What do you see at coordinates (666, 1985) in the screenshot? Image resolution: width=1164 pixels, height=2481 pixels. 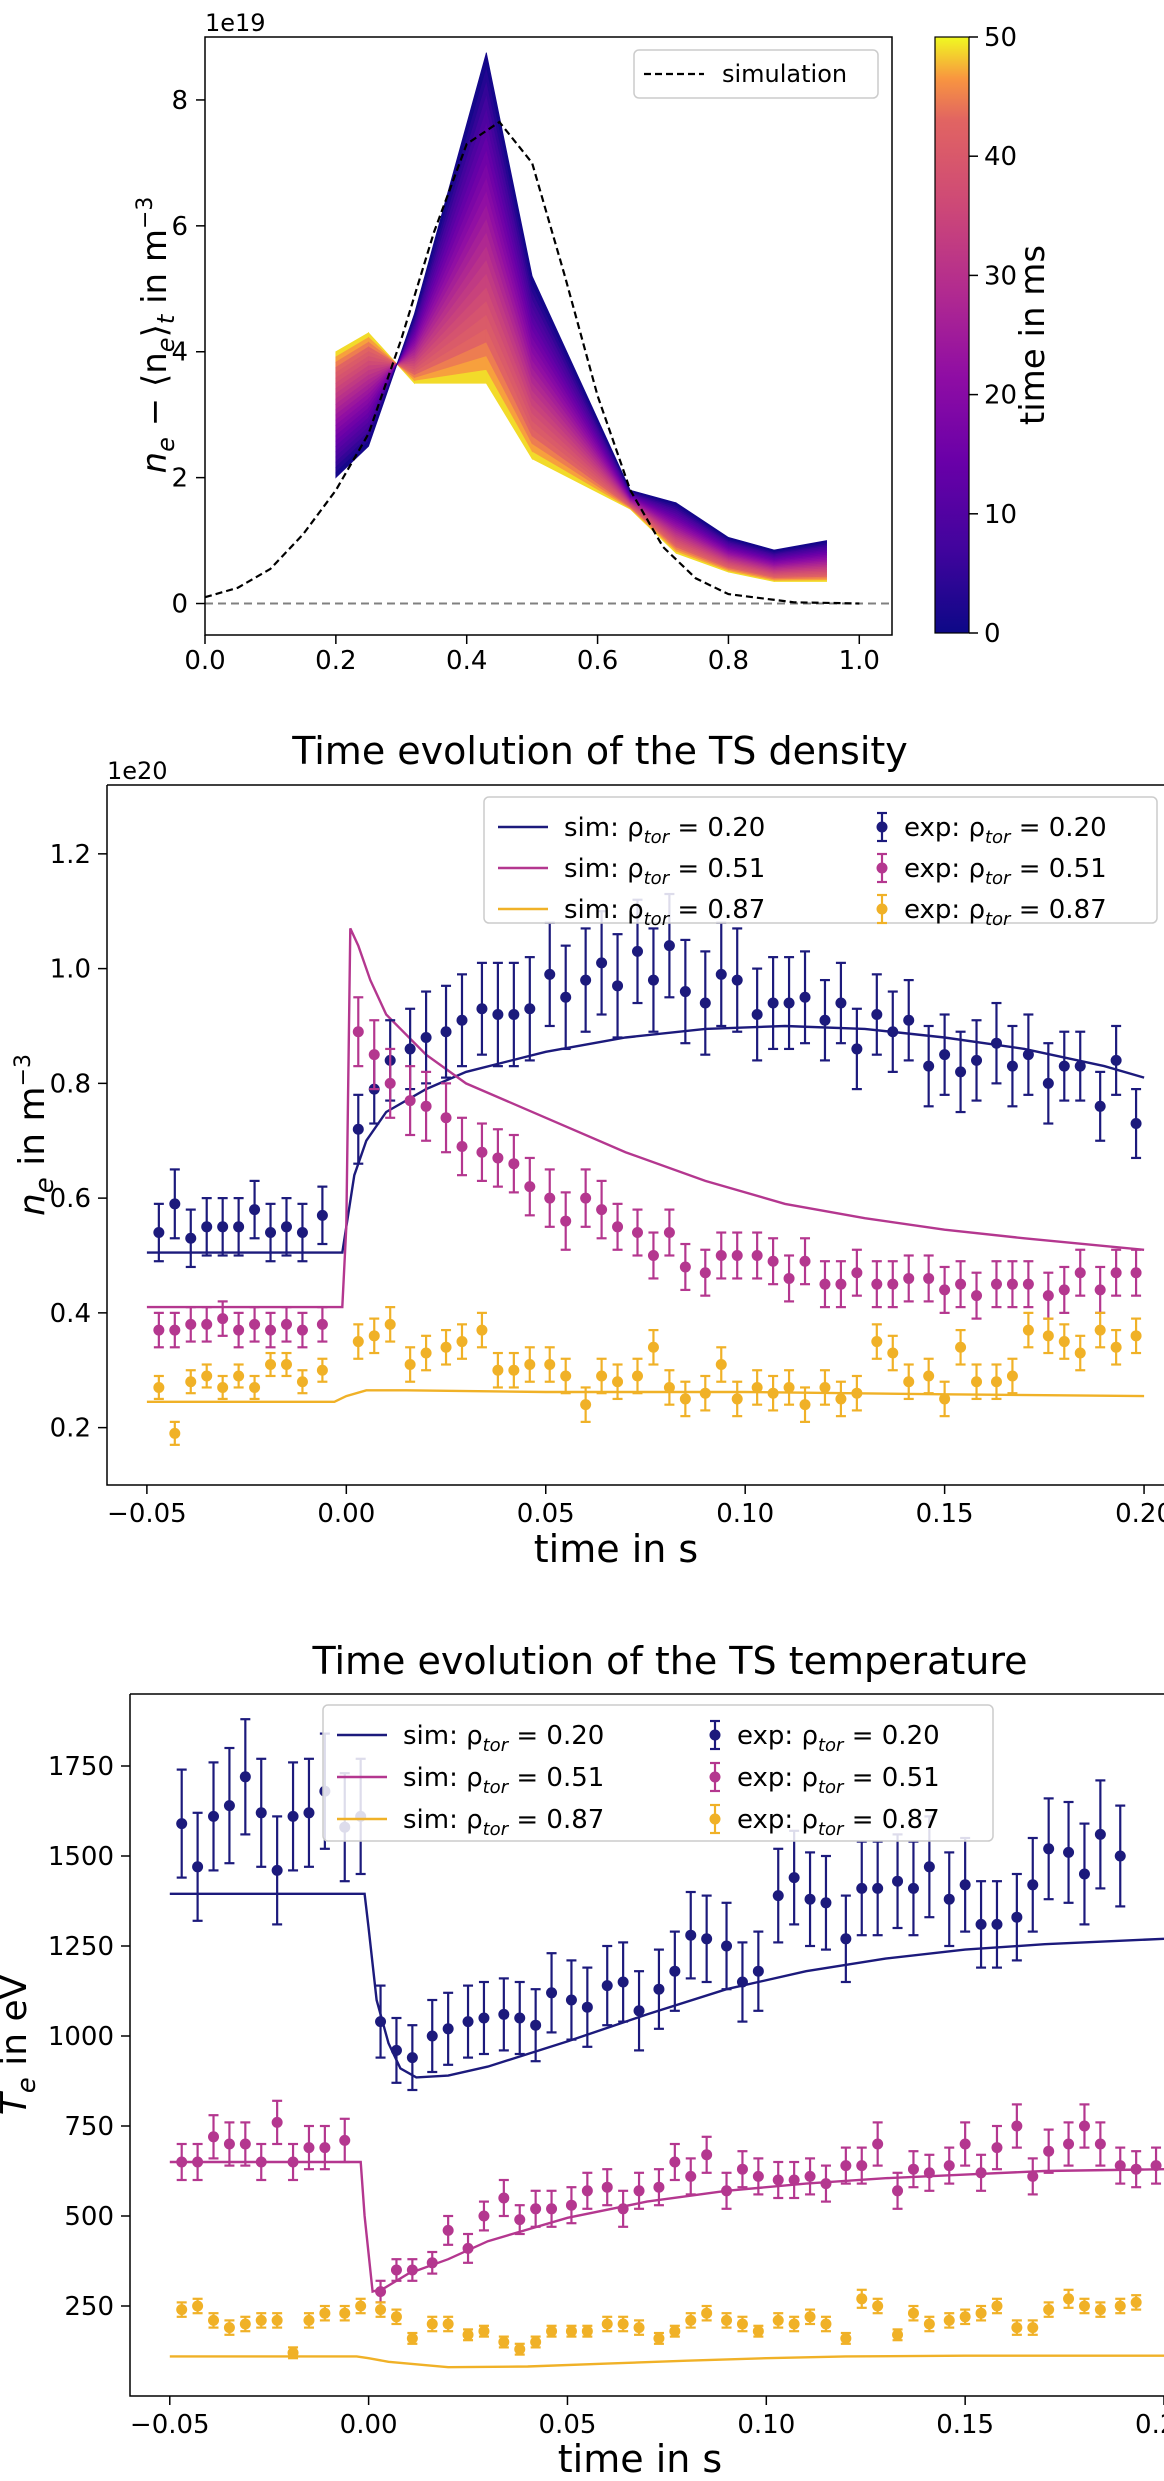 I see `sim-line-0.20` at bounding box center [666, 1985].